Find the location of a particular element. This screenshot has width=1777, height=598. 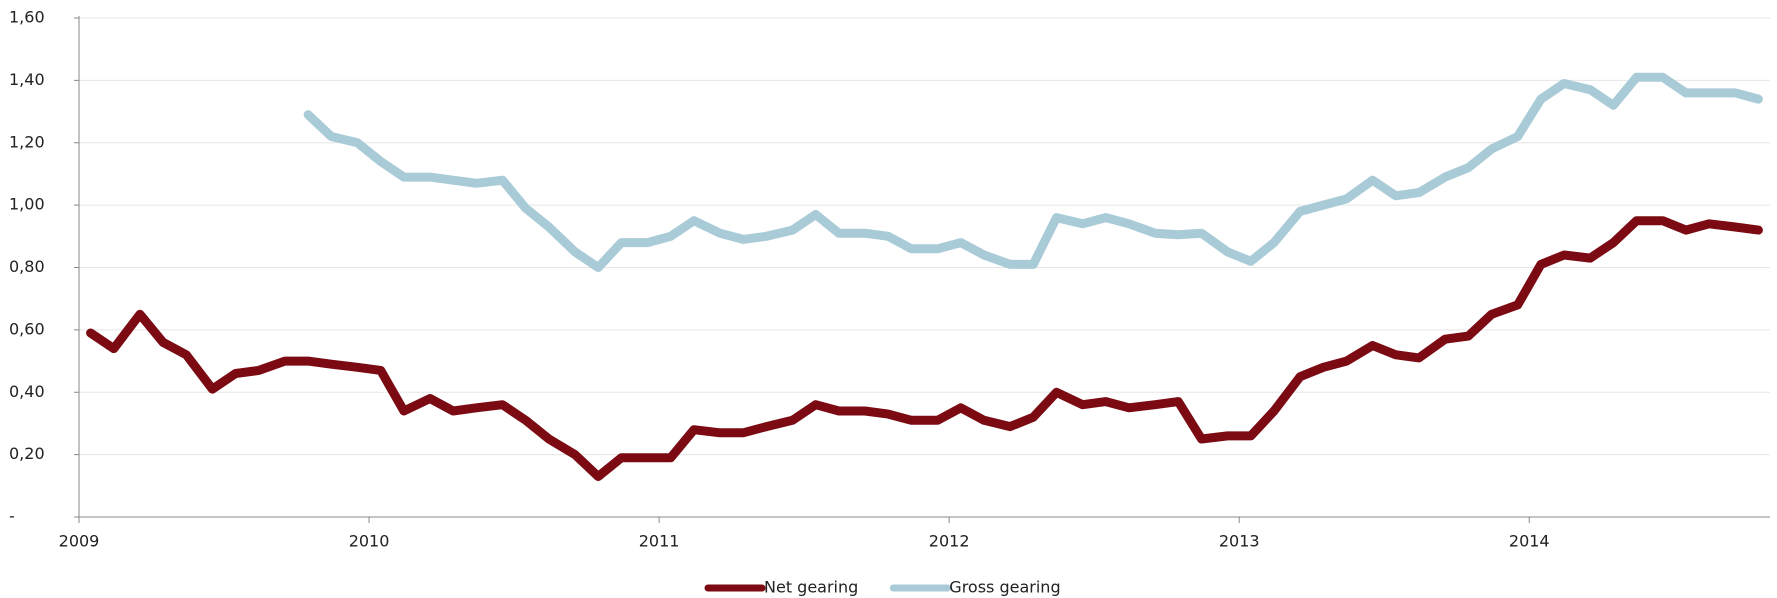

y-tick-label: 0,60 is located at coordinates (27, 328).